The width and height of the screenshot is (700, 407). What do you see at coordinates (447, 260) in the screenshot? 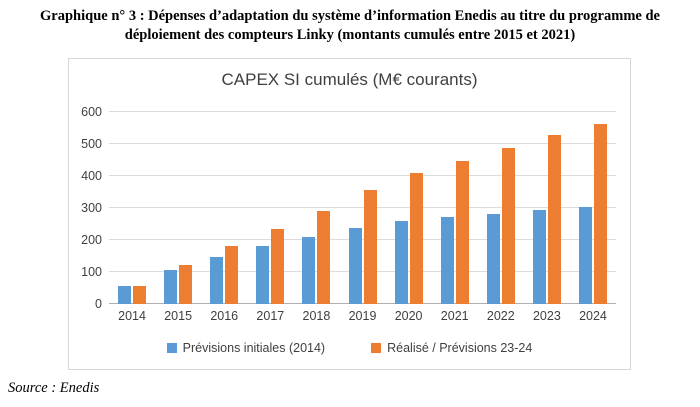
I see `bar-series-0-2021` at bounding box center [447, 260].